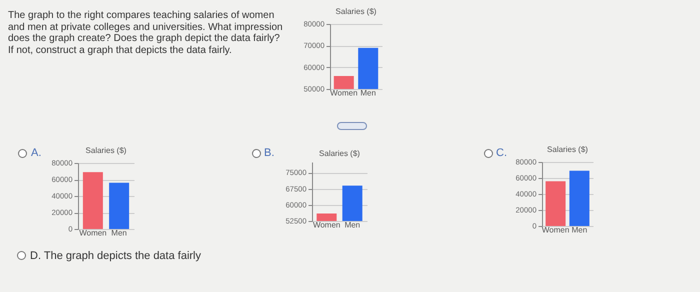 This screenshot has width=700, height=292. Describe the element at coordinates (36, 153) in the screenshot. I see `text: A.` at that location.